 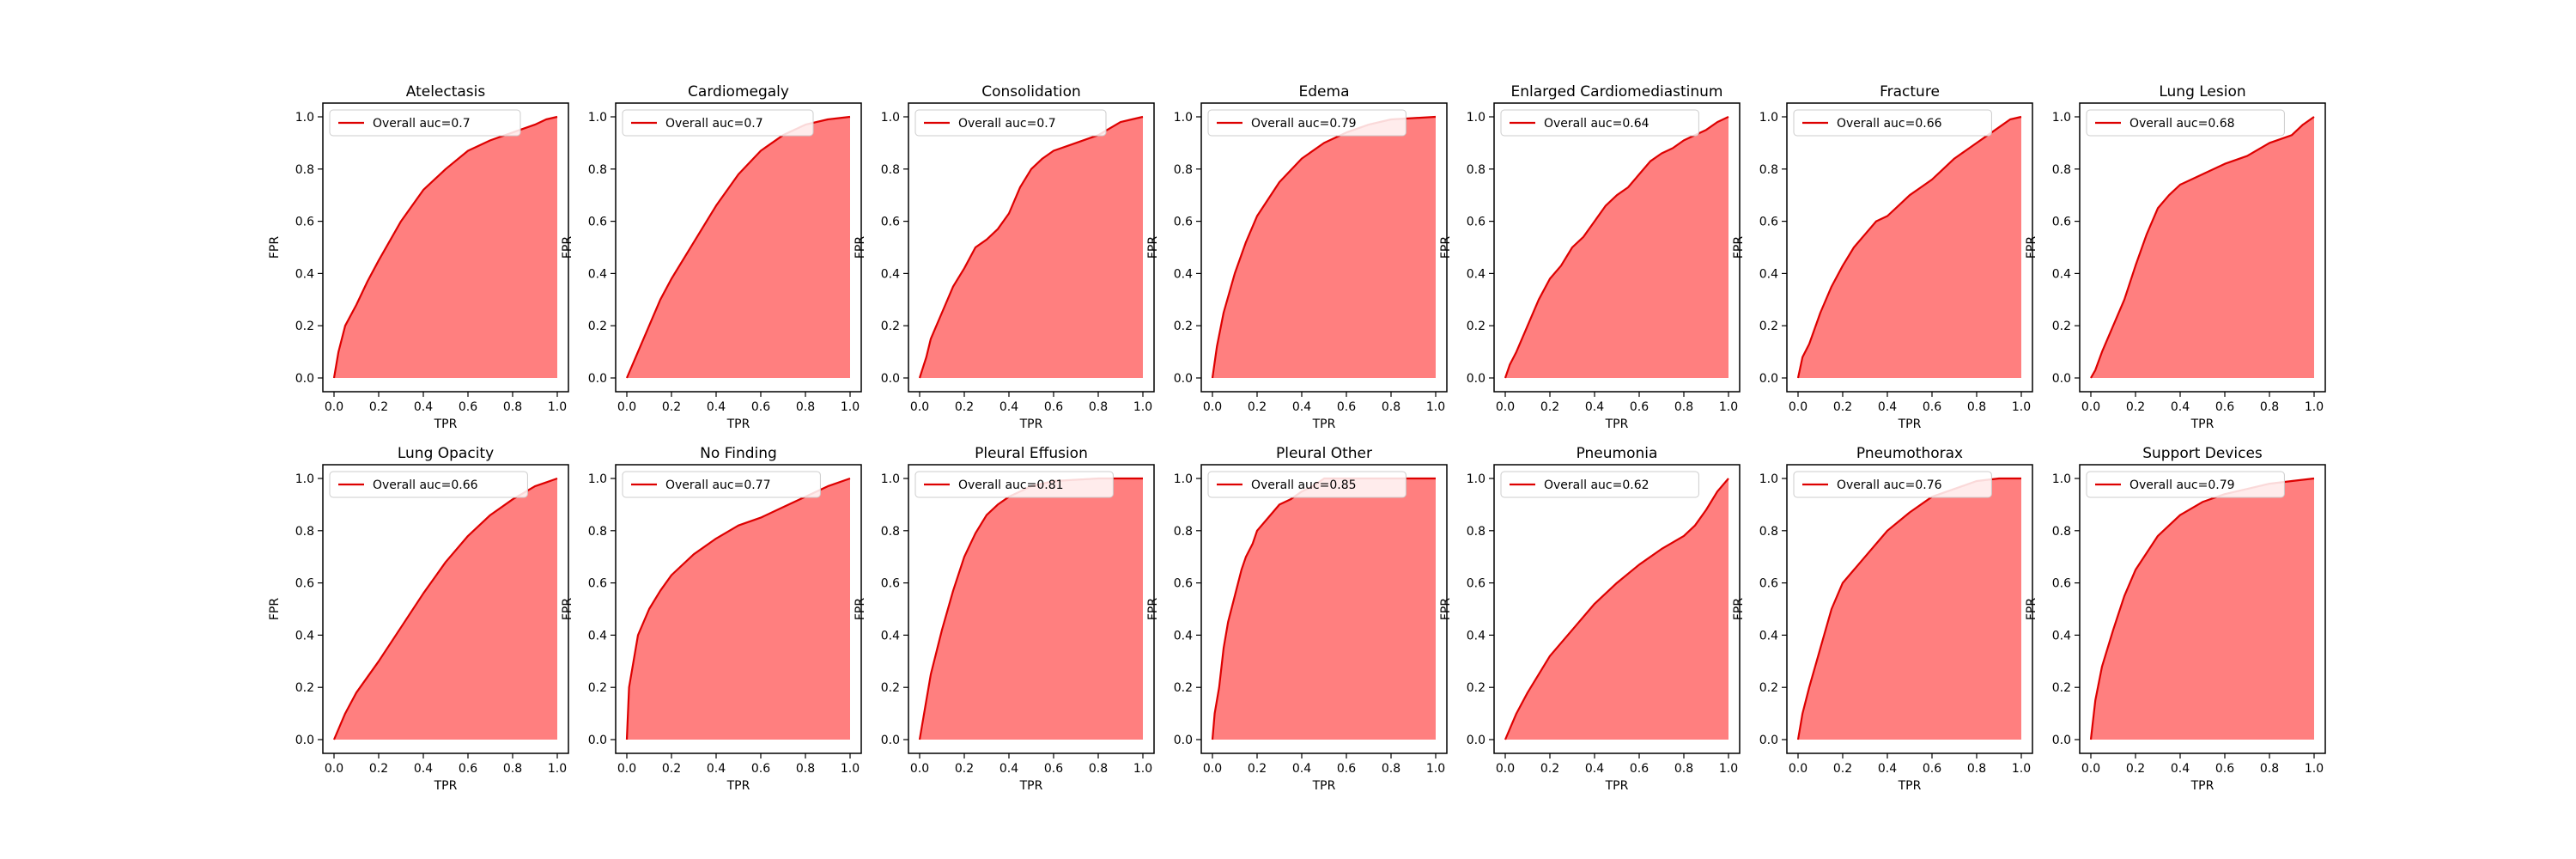 What do you see at coordinates (1324, 92) in the screenshot?
I see `subplot-title: Edema` at bounding box center [1324, 92].